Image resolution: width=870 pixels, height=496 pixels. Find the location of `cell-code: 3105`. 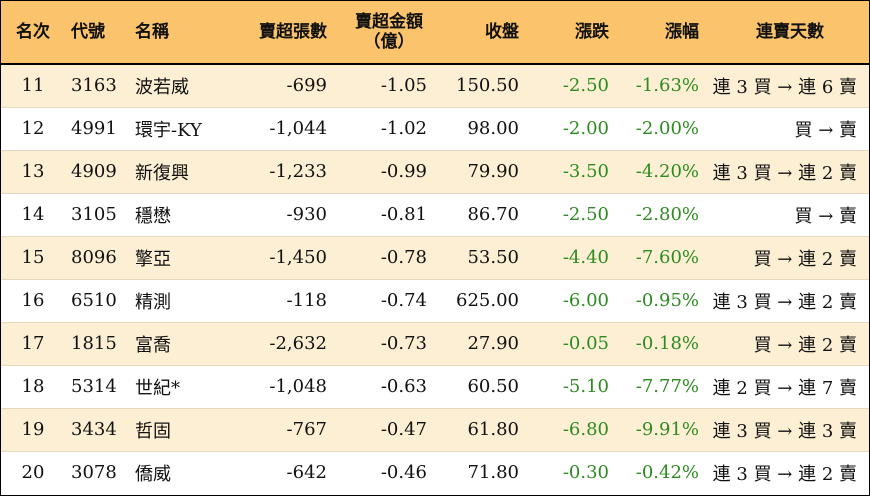

cell-code: 3105 is located at coordinates (97, 215).